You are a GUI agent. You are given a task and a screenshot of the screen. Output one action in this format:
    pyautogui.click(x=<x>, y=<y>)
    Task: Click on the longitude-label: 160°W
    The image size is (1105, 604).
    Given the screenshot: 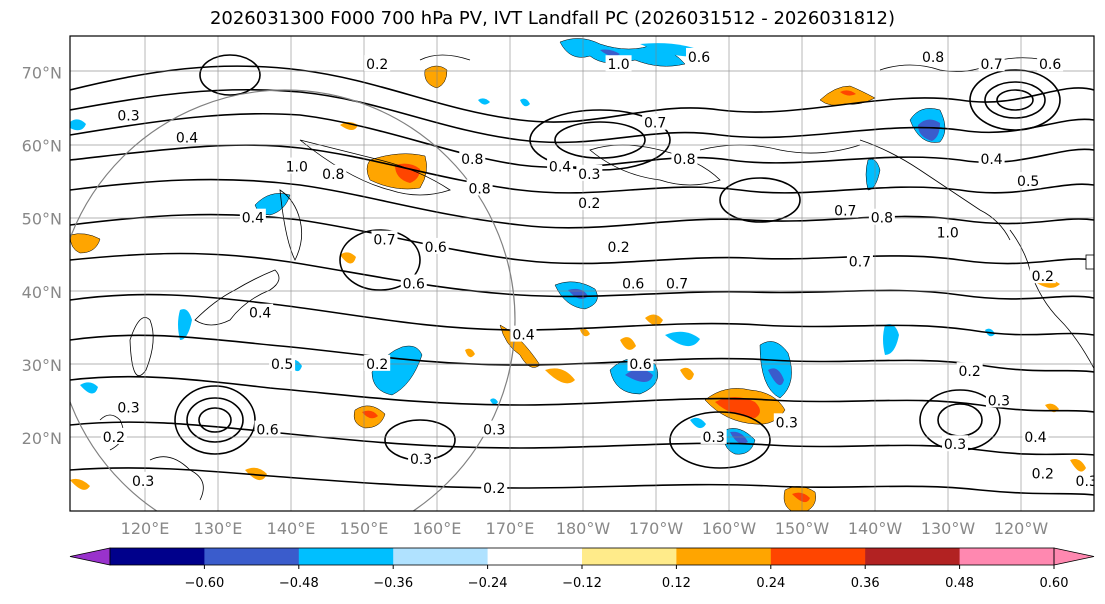 What is the action you would take?
    pyautogui.click(x=729, y=528)
    